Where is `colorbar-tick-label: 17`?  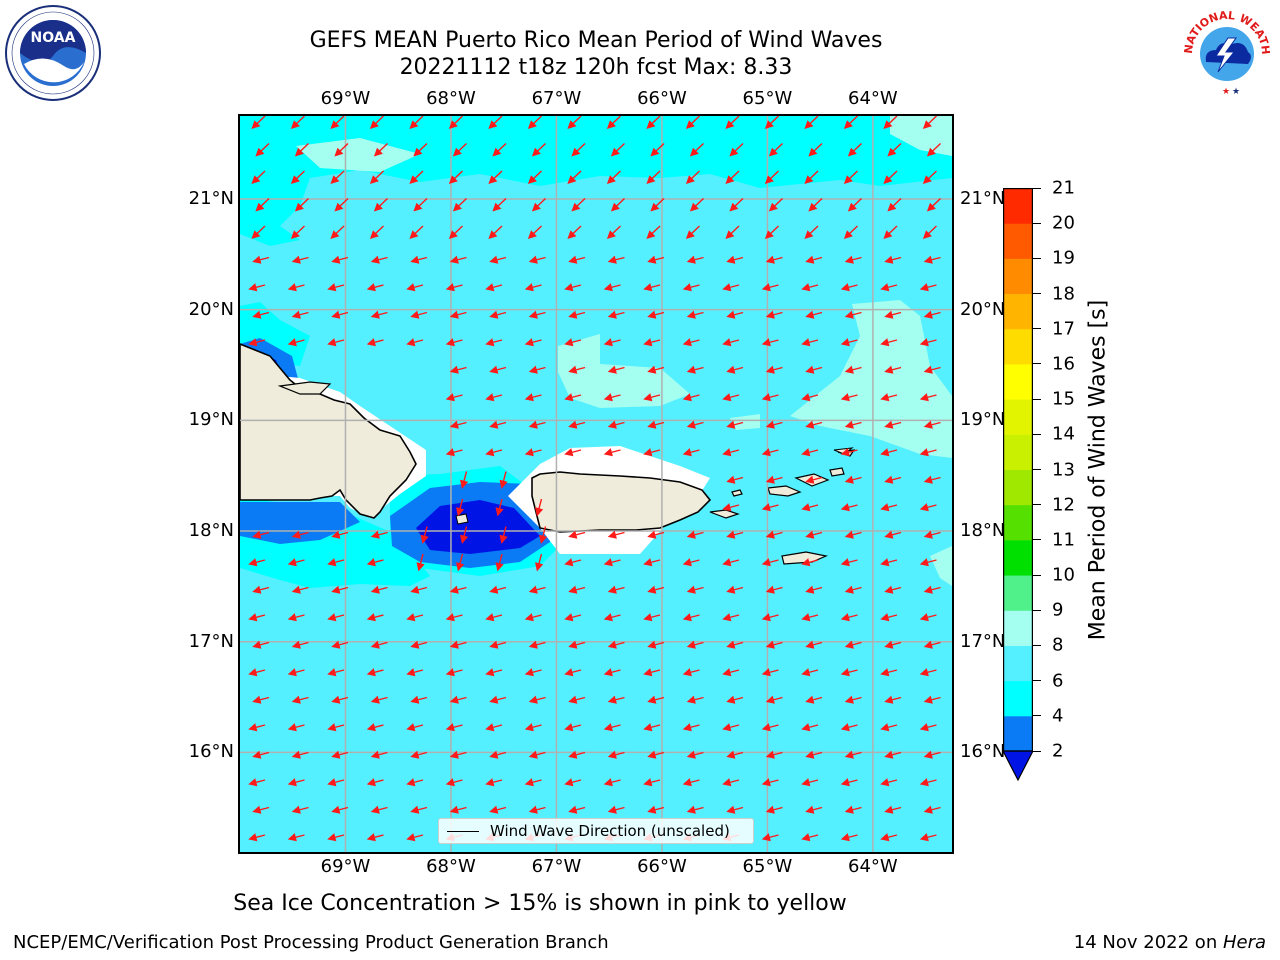 colorbar-tick-label: 17 is located at coordinates (1063, 329).